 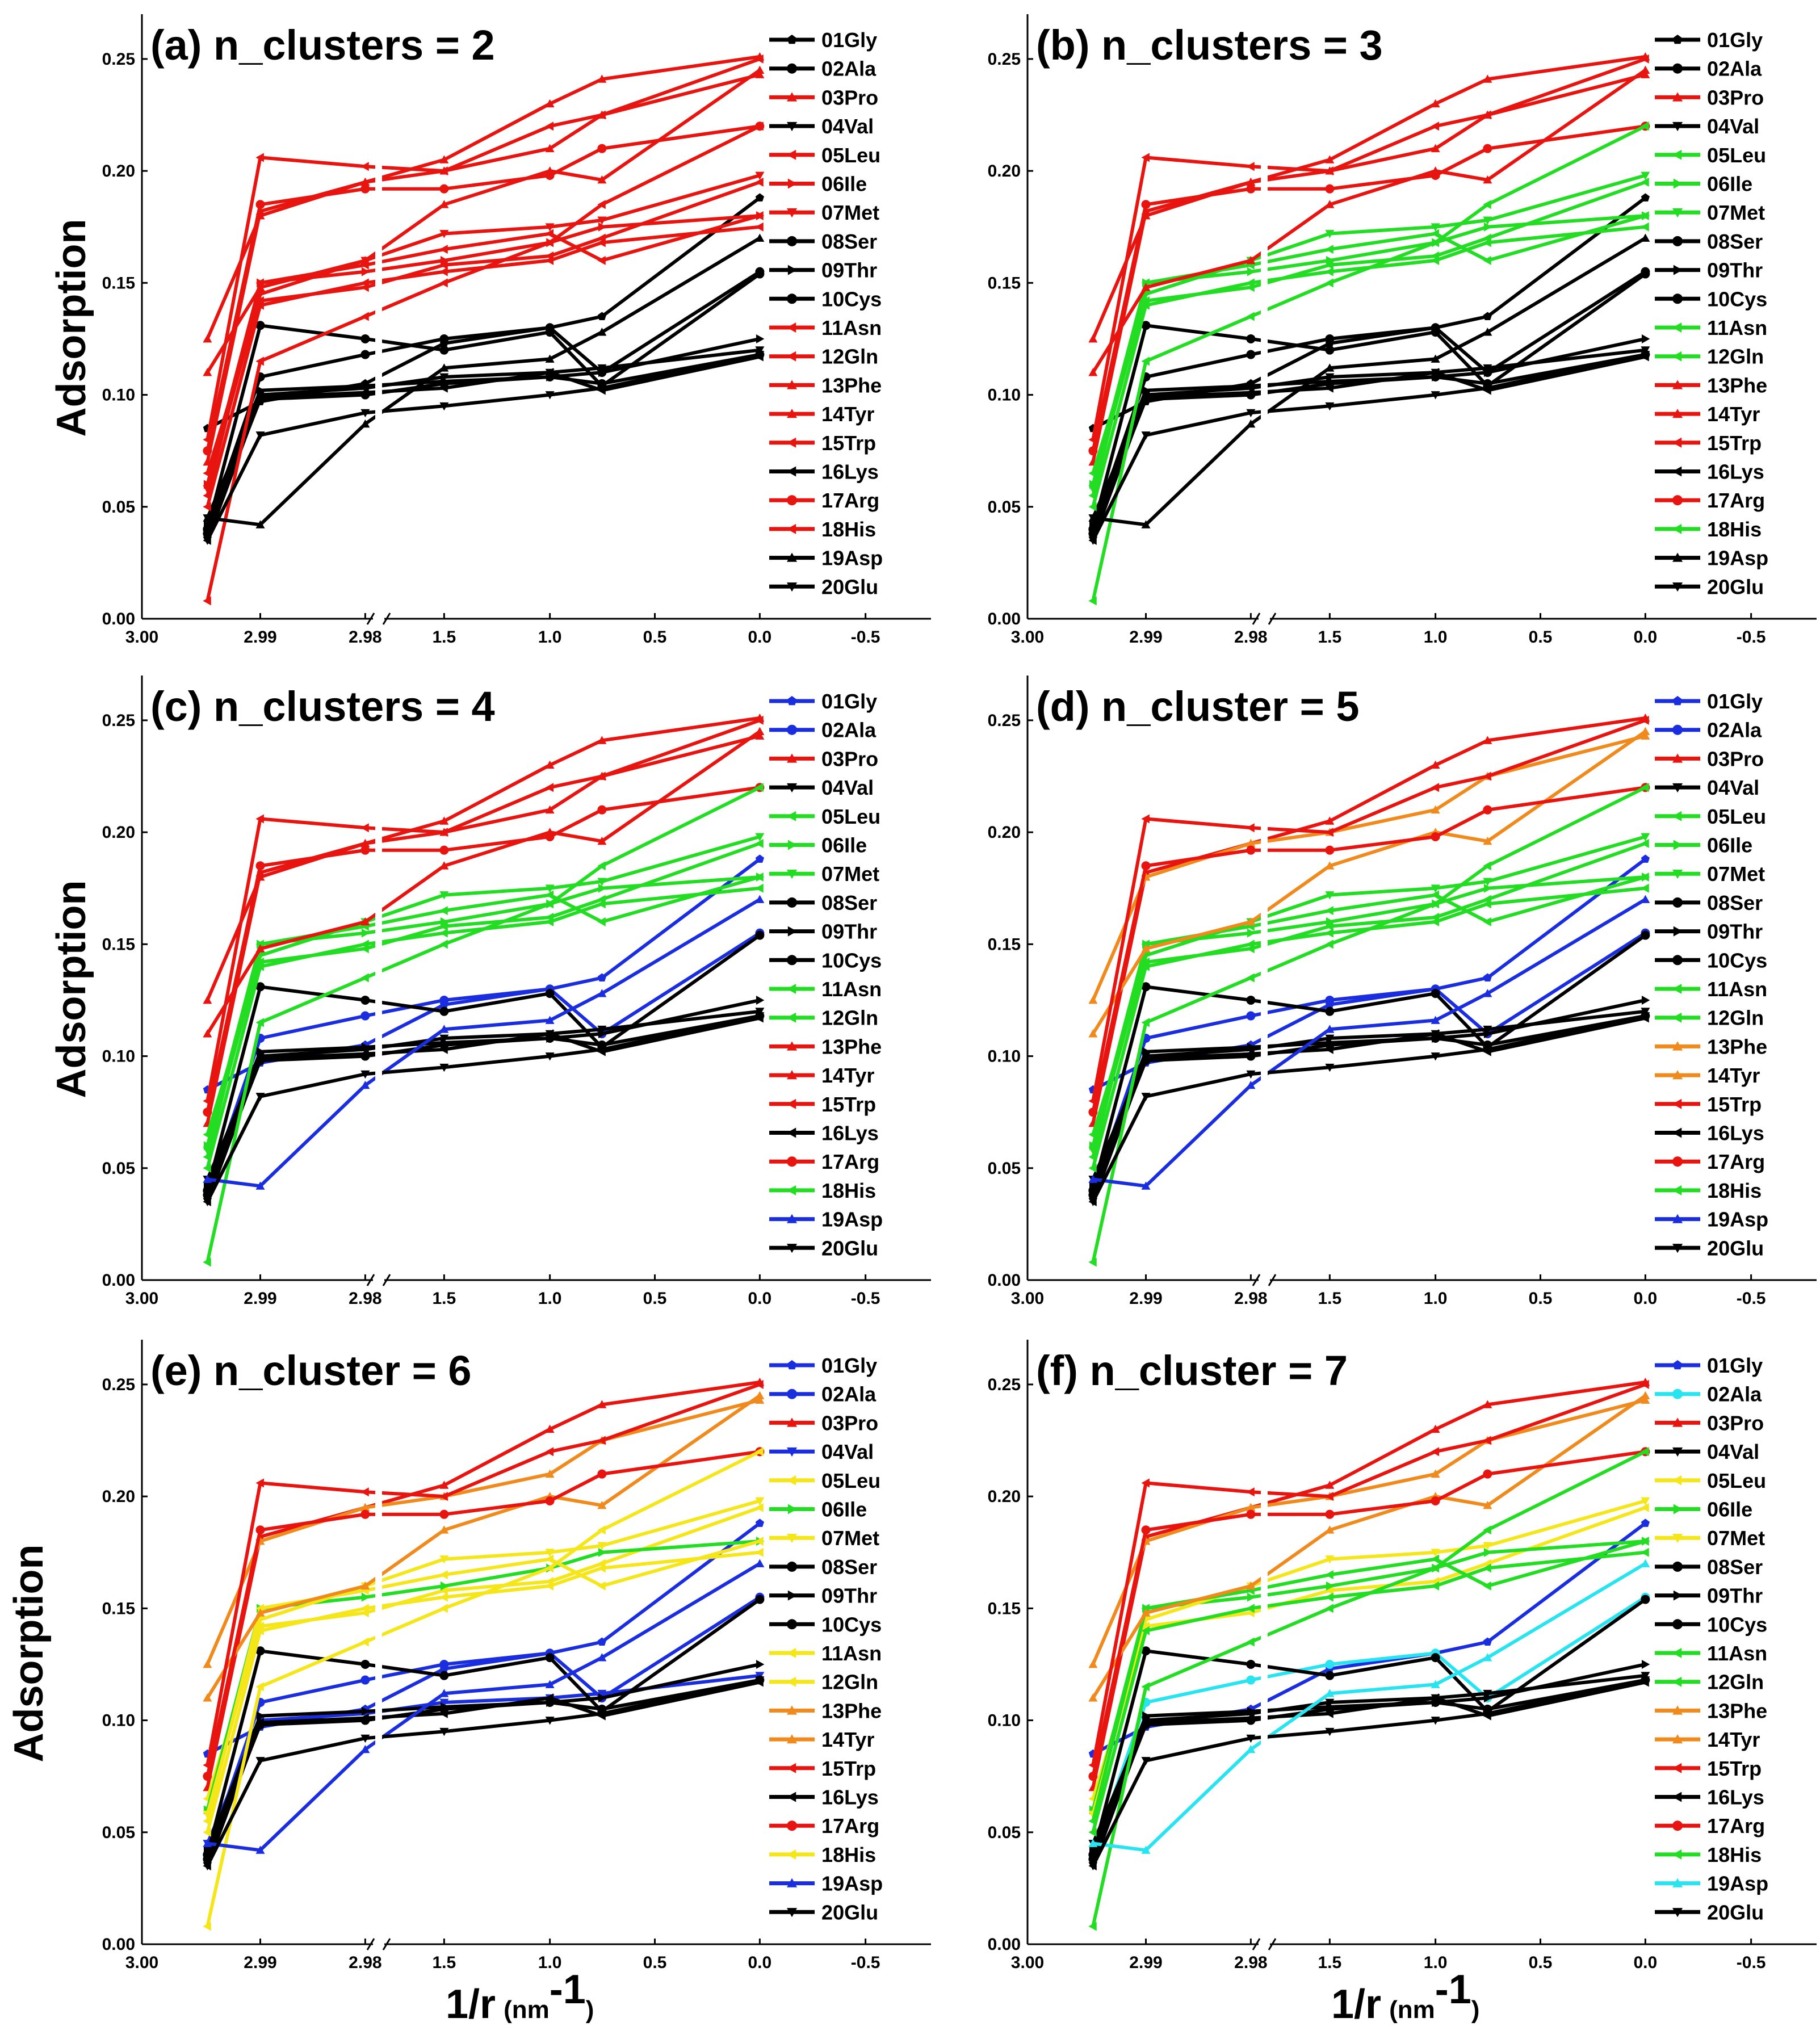 I want to click on legend-label: 08Ser, so click(x=849, y=1567).